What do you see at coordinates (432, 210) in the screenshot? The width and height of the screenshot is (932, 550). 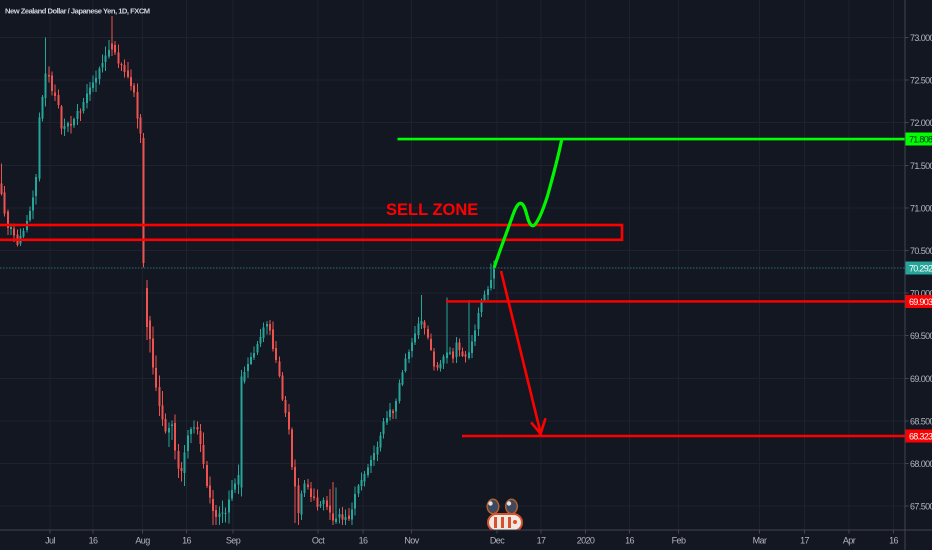 I see `svg-text: SELL ZONE` at bounding box center [432, 210].